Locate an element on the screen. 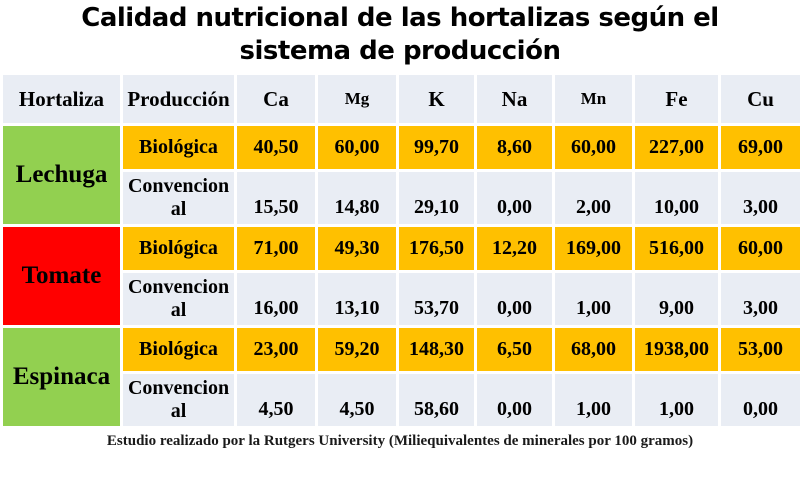 This screenshot has width=800, height=488. value-cell: 12,20 is located at coordinates (514, 248).